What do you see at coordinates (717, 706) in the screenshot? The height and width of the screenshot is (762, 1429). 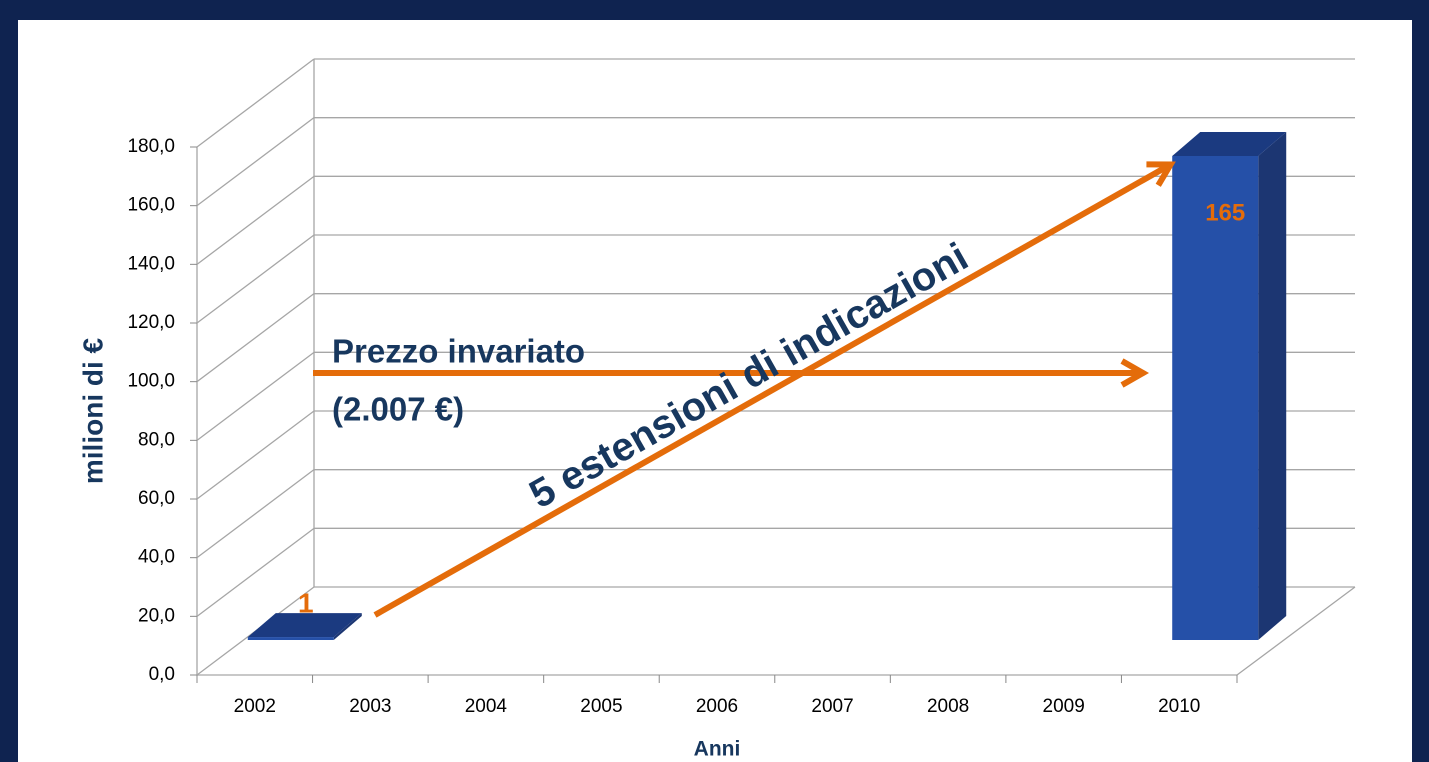 I see `x-tick-label: 2006` at bounding box center [717, 706].